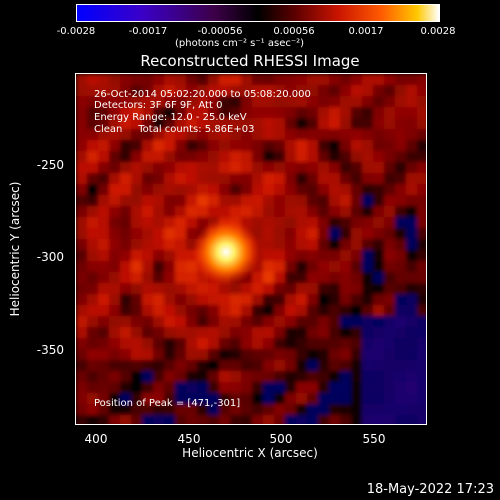  What do you see at coordinates (294, 31) in the screenshot?
I see `colorbar-tick: 0.00056` at bounding box center [294, 31].